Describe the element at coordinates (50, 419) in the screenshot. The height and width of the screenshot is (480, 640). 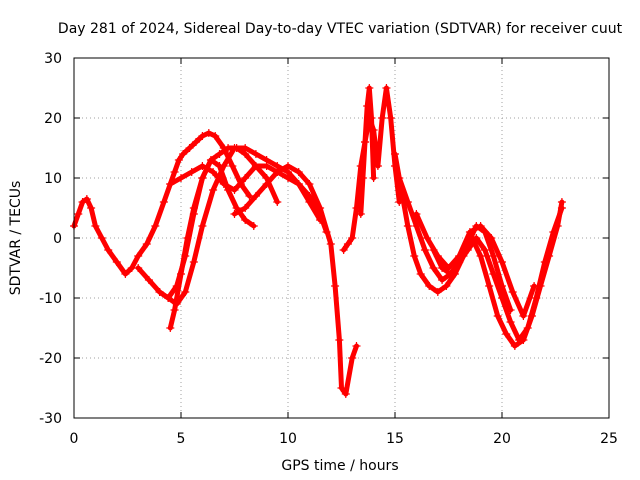
I see `y-tick-label: -30` at that location.